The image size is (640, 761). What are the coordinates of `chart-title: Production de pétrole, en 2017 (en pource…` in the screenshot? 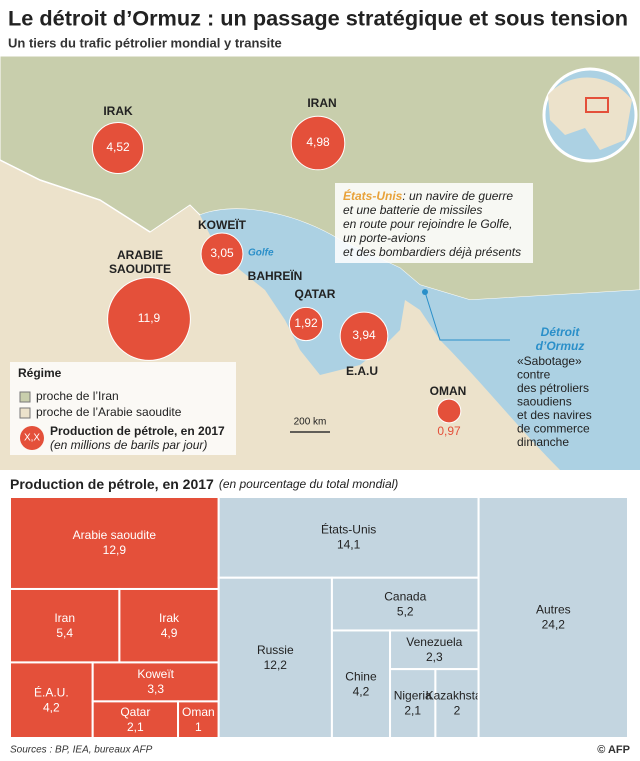 It's located at (204, 484).